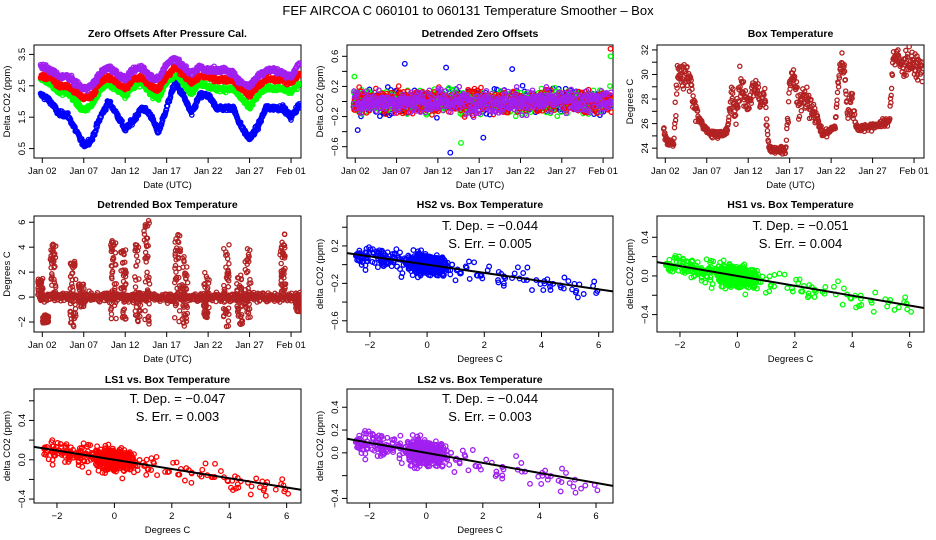  What do you see at coordinates (335, 86) in the screenshot?
I see `y-tick-label: 0.2` at bounding box center [335, 86].